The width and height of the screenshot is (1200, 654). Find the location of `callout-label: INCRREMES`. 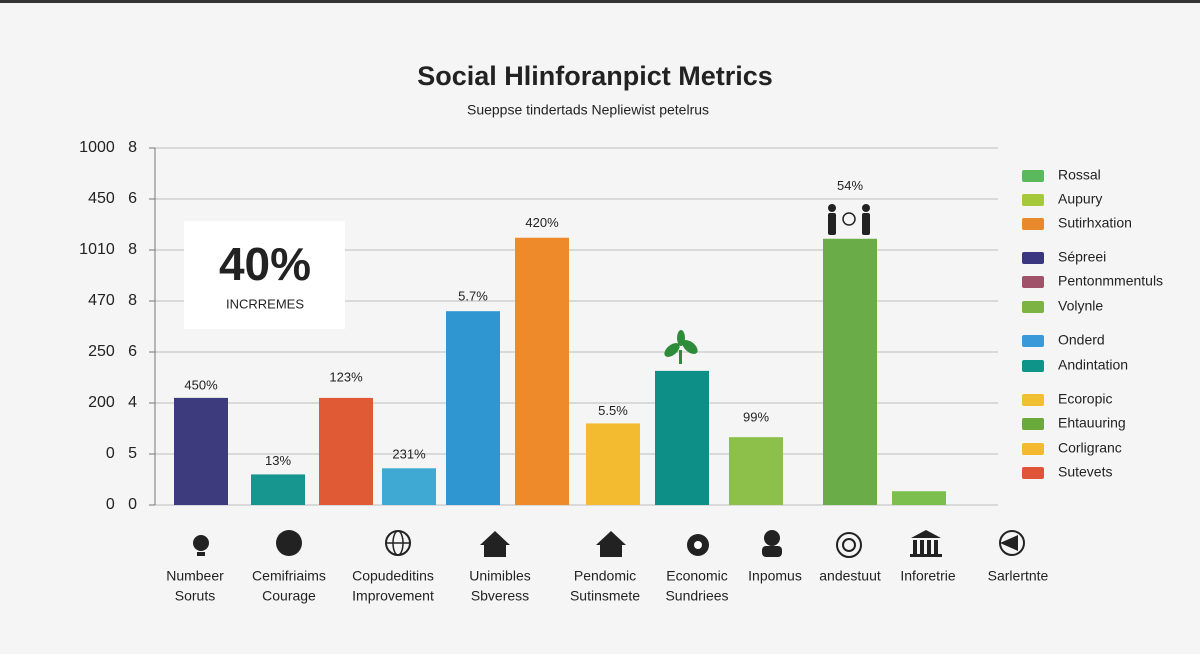

callout-label: INCRREMES is located at coordinates (265, 303).